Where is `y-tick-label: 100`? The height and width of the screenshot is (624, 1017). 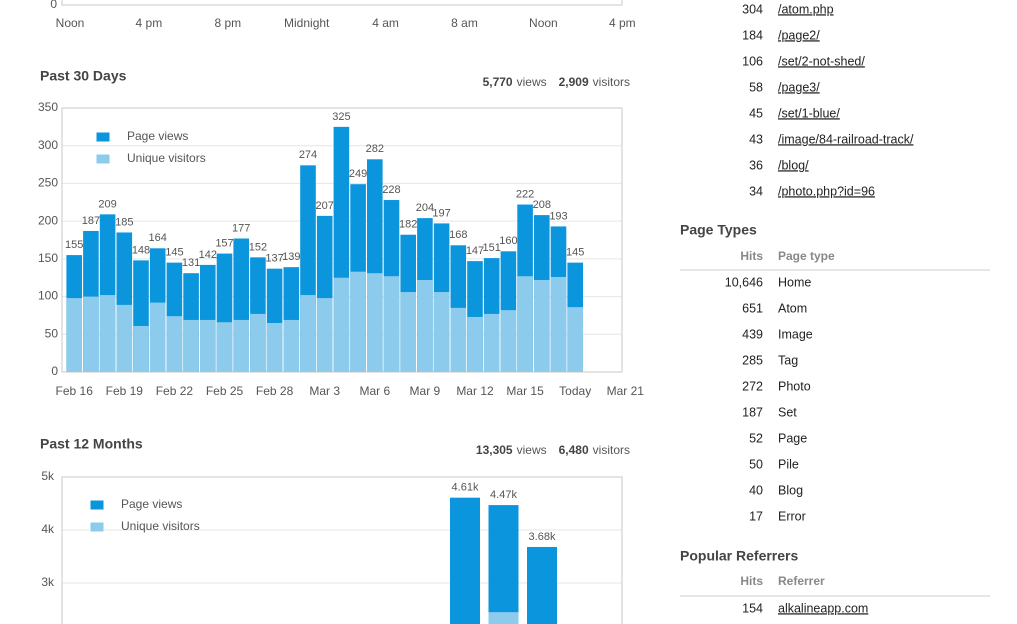 y-tick-label: 100 is located at coordinates (48, 296).